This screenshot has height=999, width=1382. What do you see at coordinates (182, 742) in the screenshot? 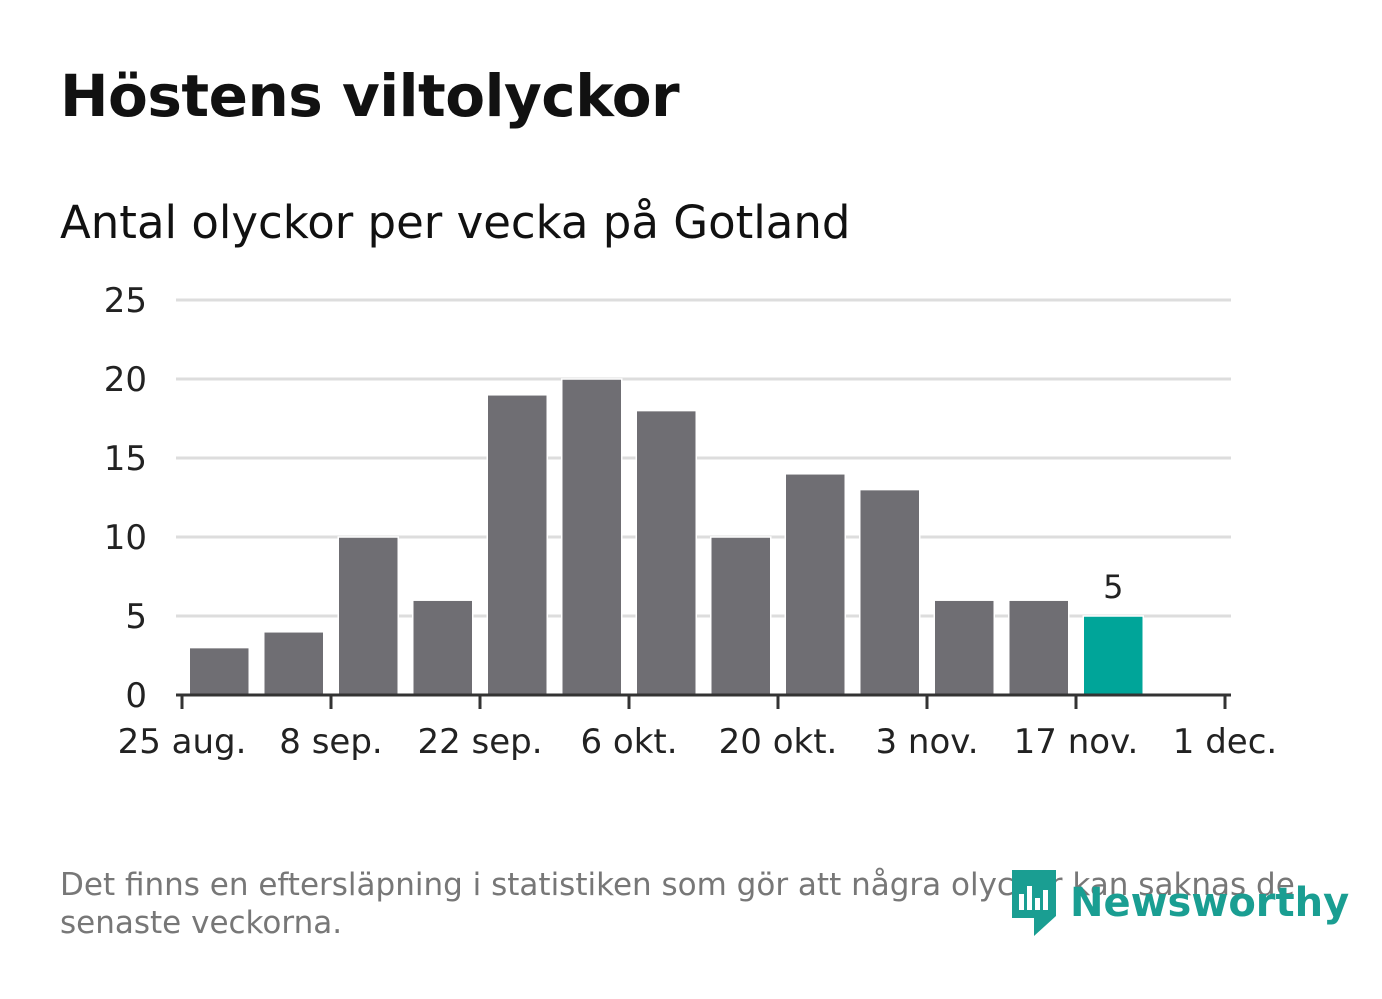
I see `x-tick-label: 25 aug.` at bounding box center [182, 742].